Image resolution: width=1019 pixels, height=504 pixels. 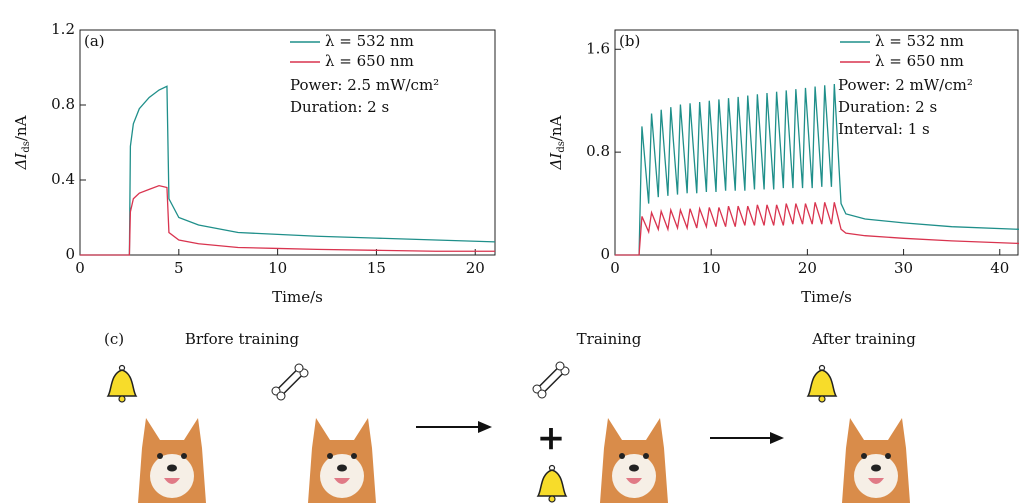 I want to click on y-tick-label: 0.4, so click(x=63, y=179).